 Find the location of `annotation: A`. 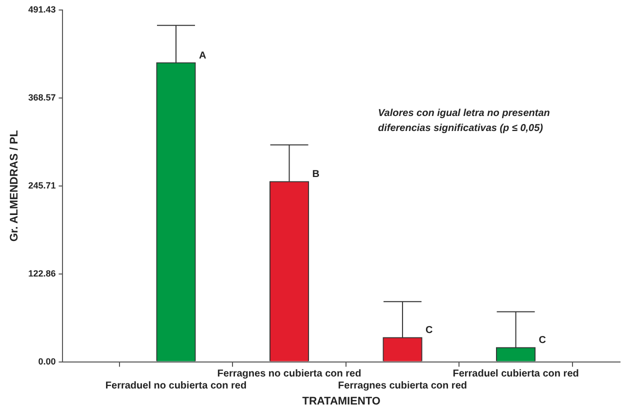

annotation: A is located at coordinates (202, 56).